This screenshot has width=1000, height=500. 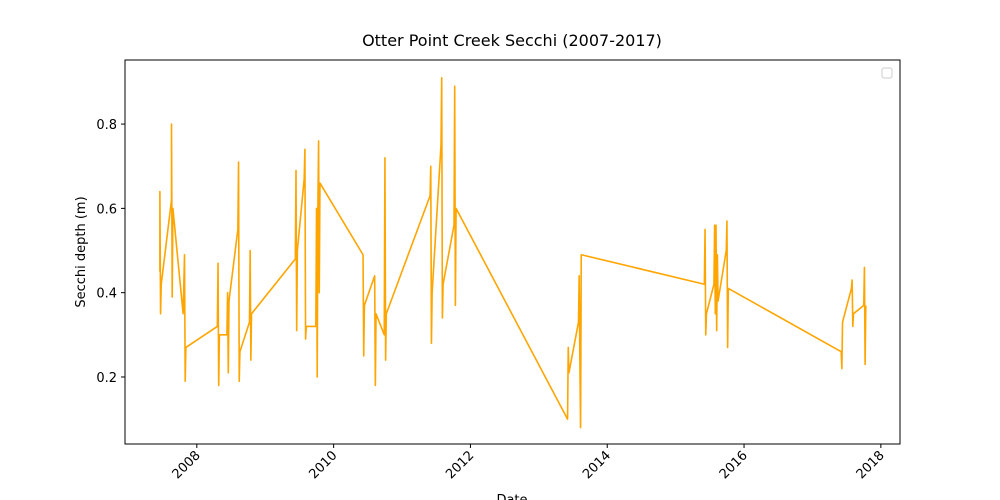 I want to click on x-tick-label: 2014, so click(x=597, y=465).